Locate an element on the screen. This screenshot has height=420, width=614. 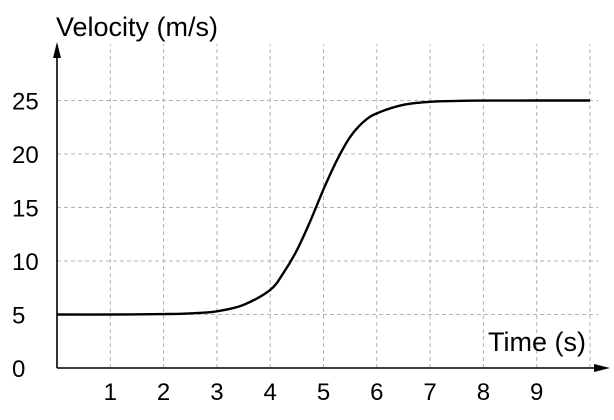
y-tick-label: 5 is located at coordinates (18, 316).